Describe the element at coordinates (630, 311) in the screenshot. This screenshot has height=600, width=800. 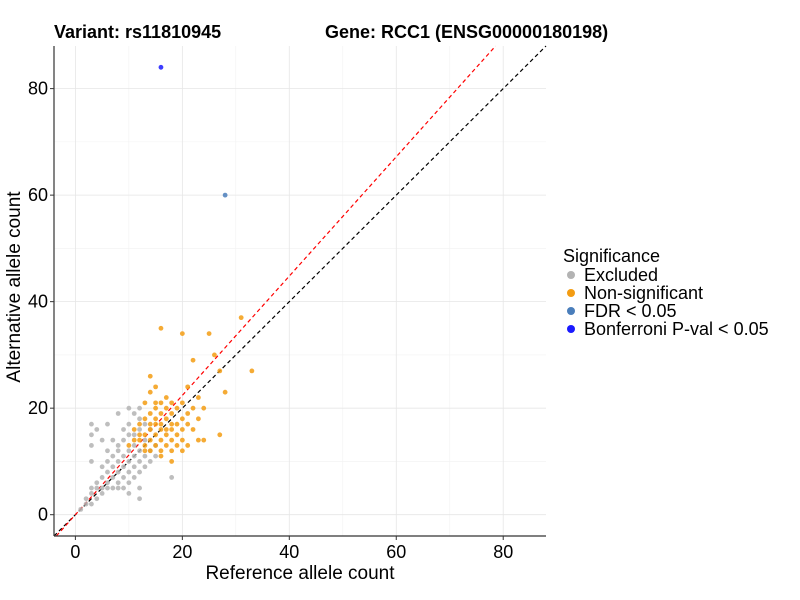
I see `legend-label: FDR < 0.05` at that location.